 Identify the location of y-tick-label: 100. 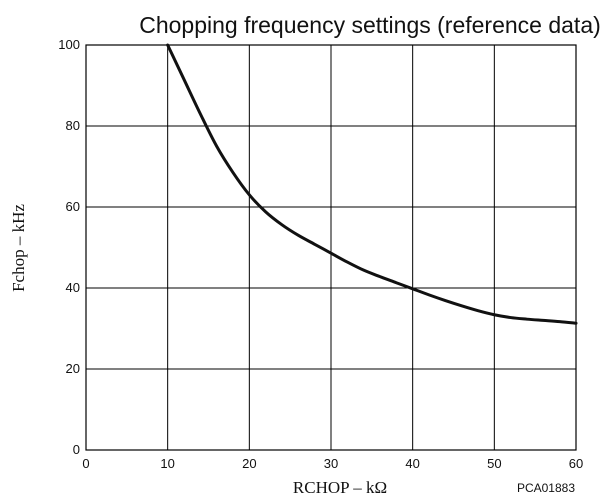
(69, 44).